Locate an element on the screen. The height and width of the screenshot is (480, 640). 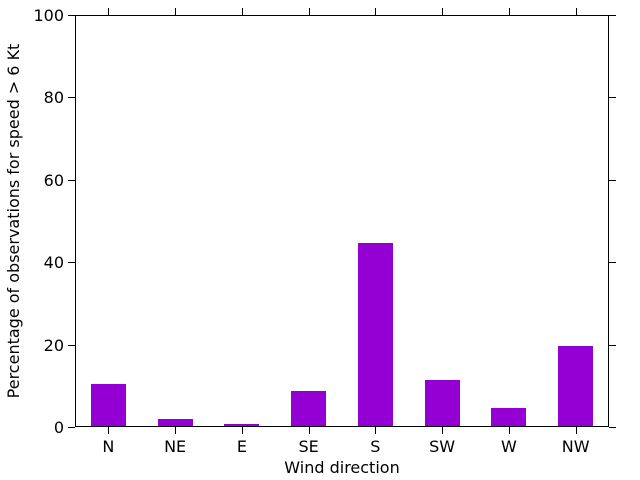
x-tick-label-W: W is located at coordinates (508, 446).